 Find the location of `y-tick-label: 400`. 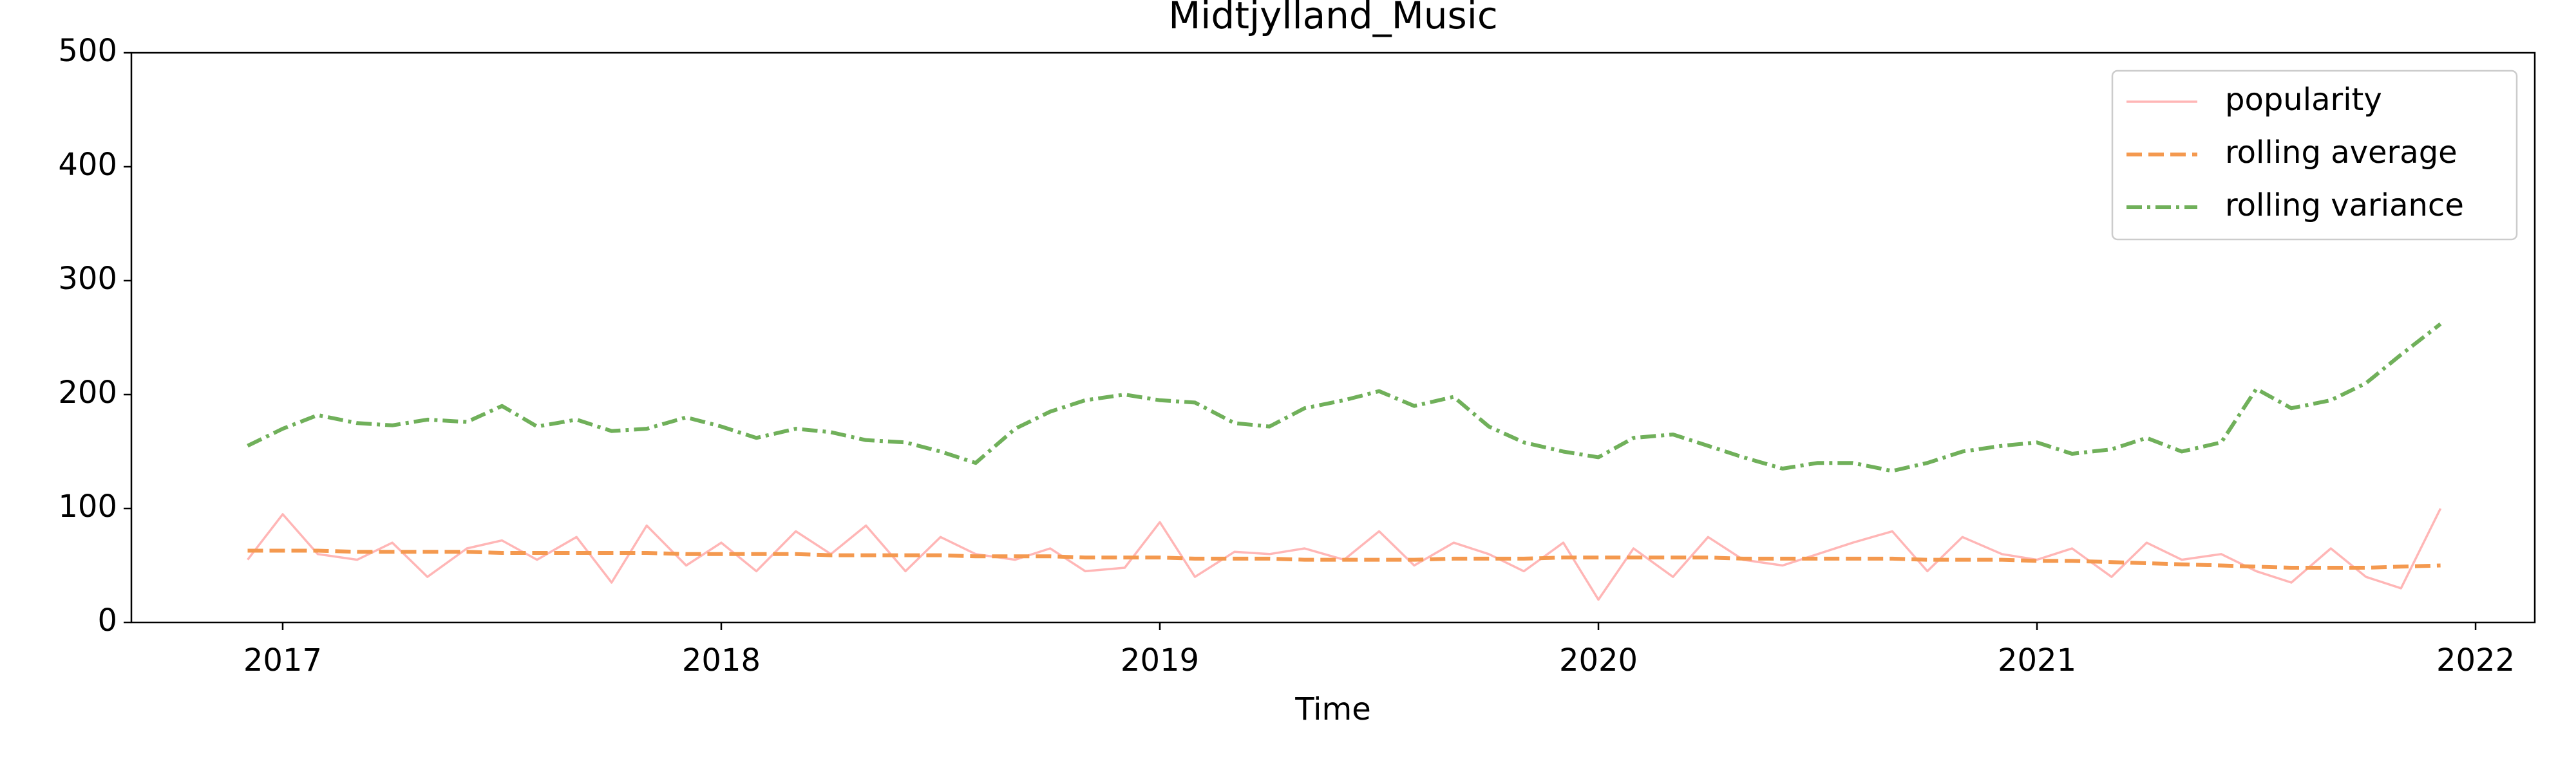

y-tick-label: 400 is located at coordinates (87, 165).